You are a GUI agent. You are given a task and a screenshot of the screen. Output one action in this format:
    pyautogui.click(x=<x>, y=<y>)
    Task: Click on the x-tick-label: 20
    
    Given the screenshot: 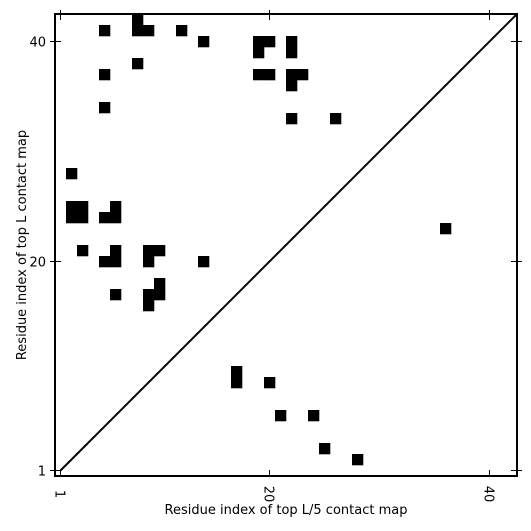 What is the action you would take?
    pyautogui.click(x=268, y=494)
    